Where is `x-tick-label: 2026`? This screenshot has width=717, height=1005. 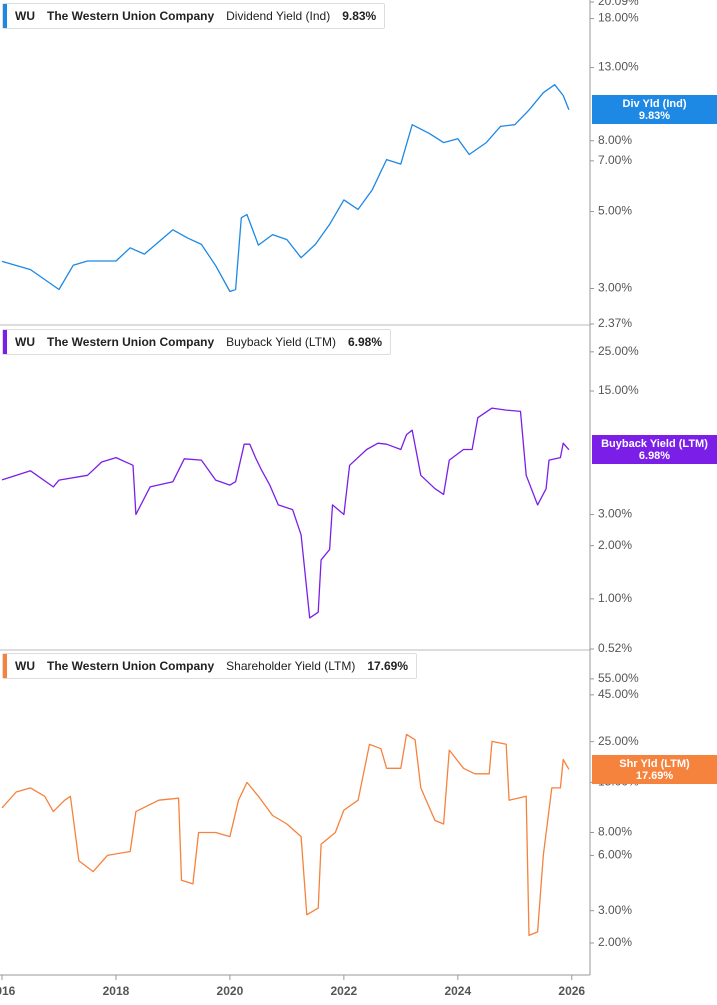 x-tick-label: 2026 is located at coordinates (571, 991).